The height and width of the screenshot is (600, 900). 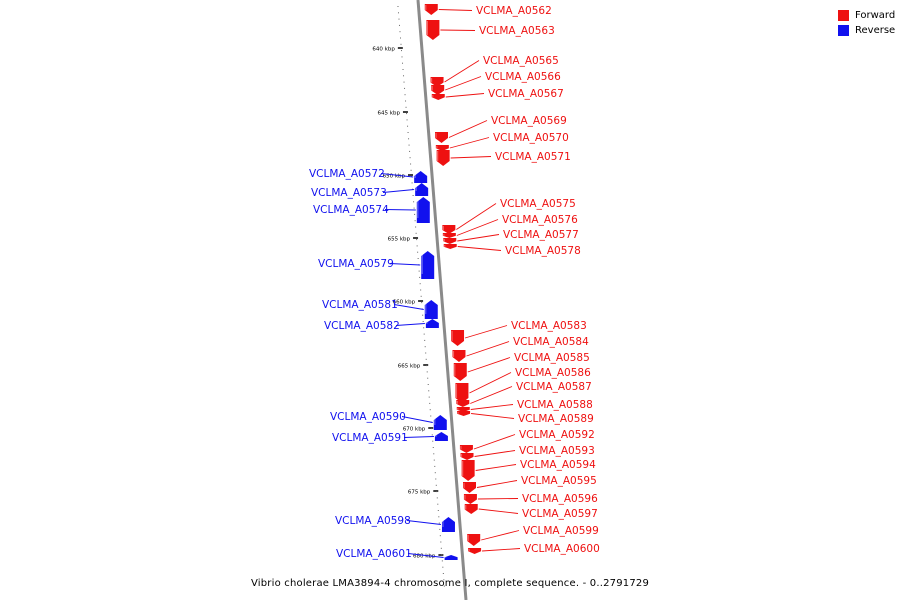 What do you see at coordinates (559, 481) in the screenshot?
I see `gene-label-vclma-a0595: VCLMA_A0595` at bounding box center [559, 481].